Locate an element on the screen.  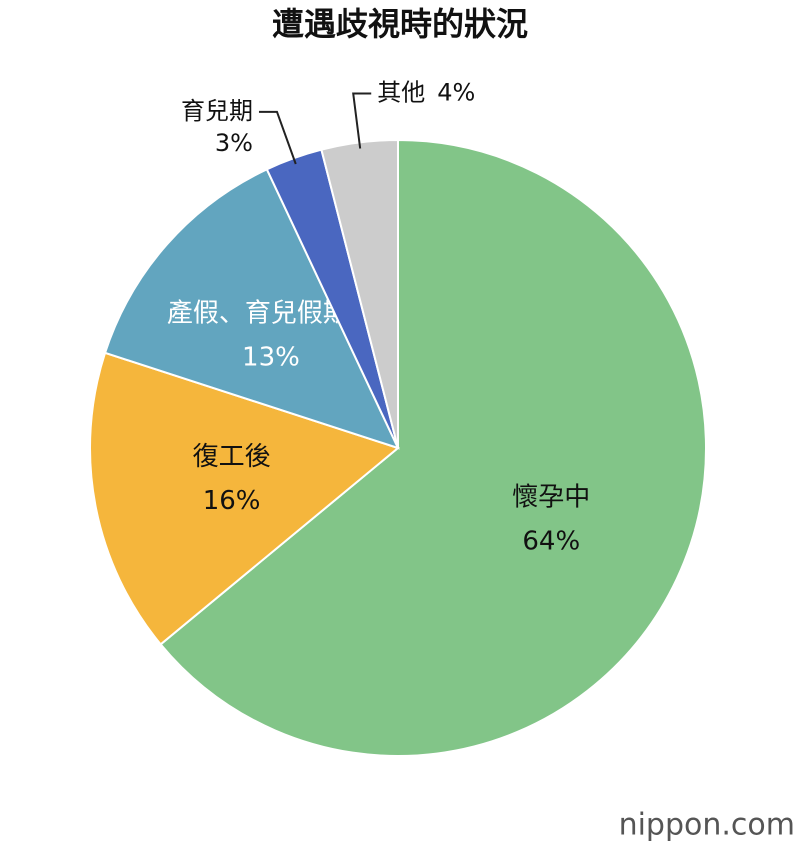
value-label: 13% is located at coordinates (271, 357).